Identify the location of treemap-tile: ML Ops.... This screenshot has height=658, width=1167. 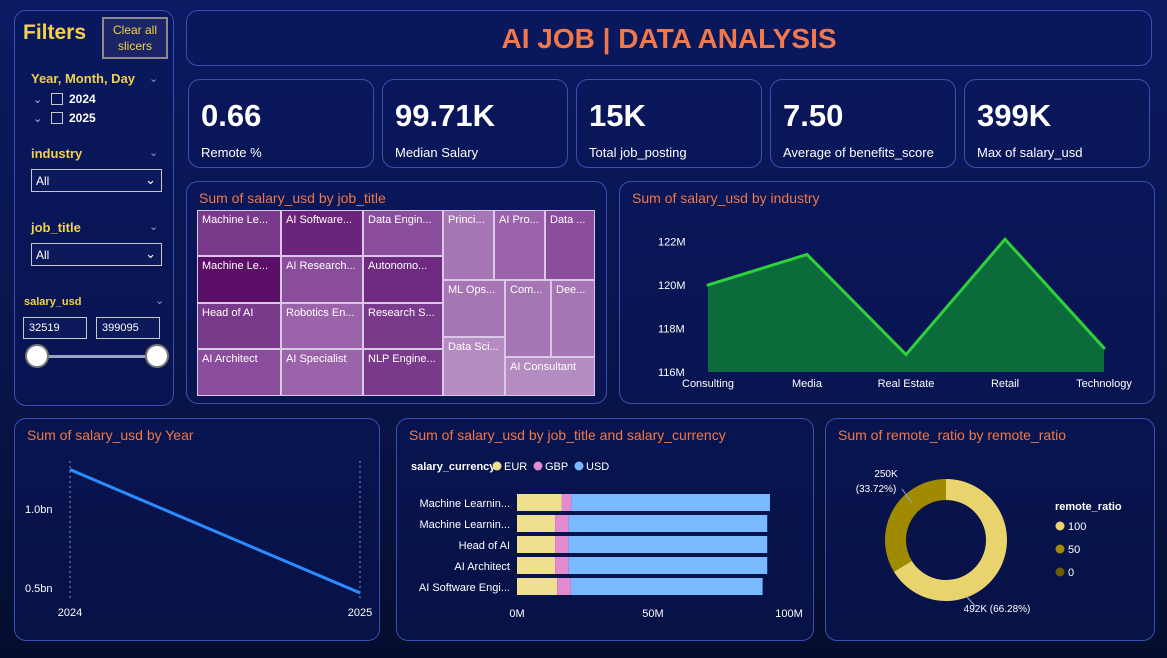
(474, 308).